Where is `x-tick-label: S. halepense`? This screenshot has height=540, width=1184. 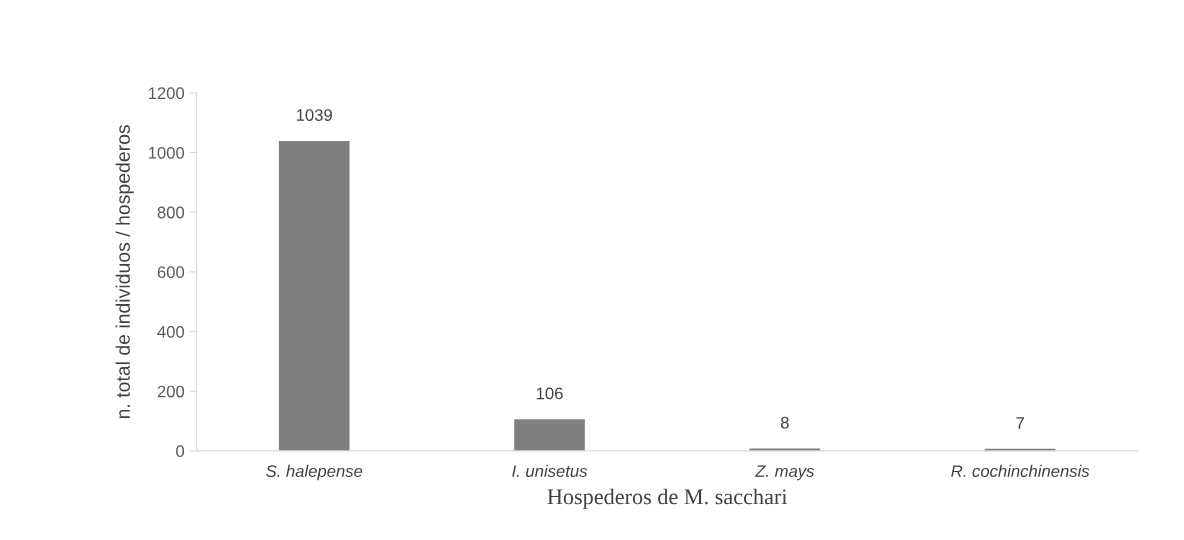
x-tick-label: S. halepense is located at coordinates (314, 472).